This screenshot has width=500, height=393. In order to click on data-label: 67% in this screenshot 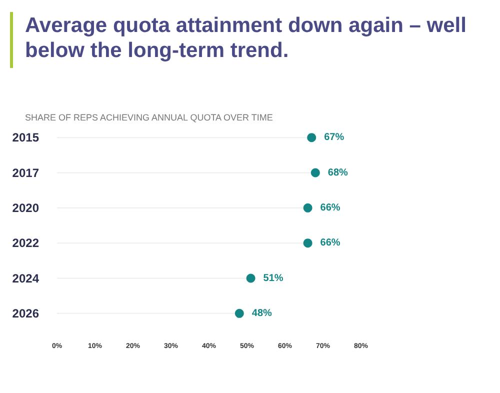, I will do `click(334, 138)`.